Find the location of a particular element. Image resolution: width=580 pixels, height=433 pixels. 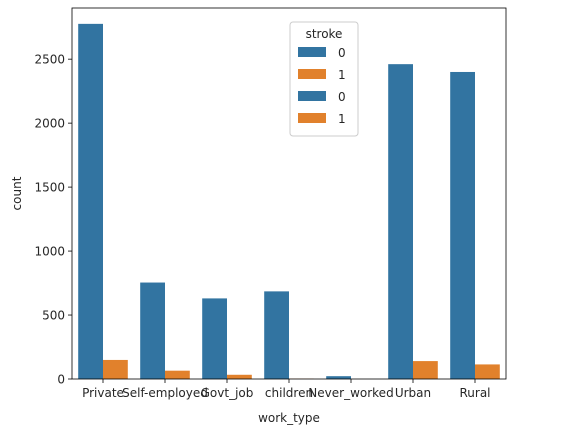

x-axis-label: work_type is located at coordinates (289, 418).